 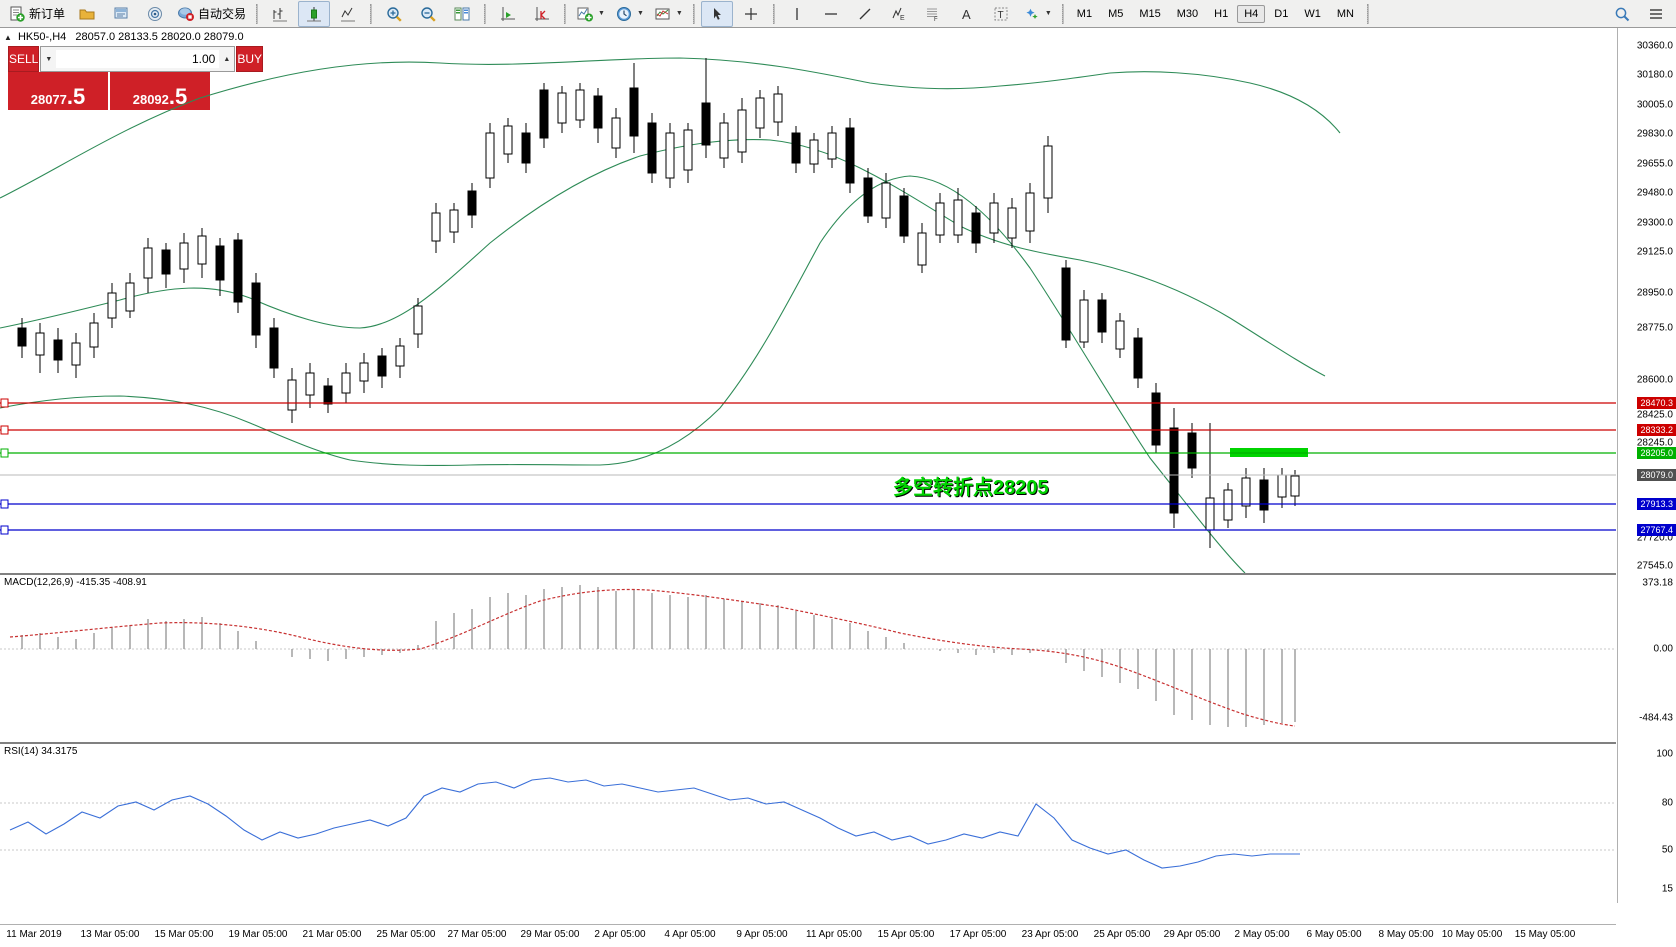 What do you see at coordinates (1654, 134) in the screenshot?
I see `price-tick: 29830.0` at bounding box center [1654, 134].